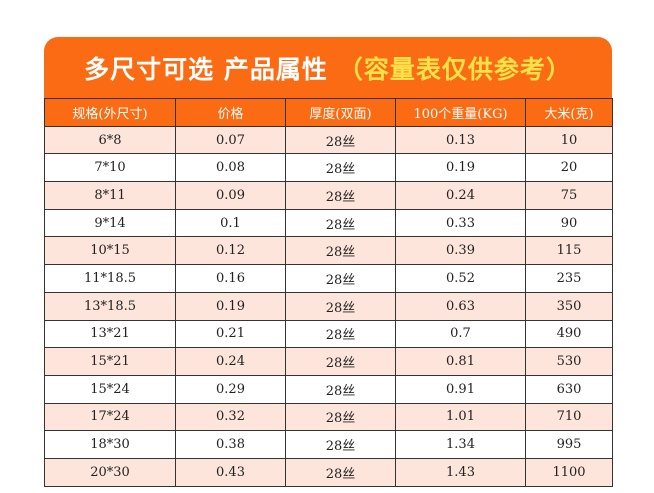  I want to click on cell-rice-capacity: 115, so click(569, 251).